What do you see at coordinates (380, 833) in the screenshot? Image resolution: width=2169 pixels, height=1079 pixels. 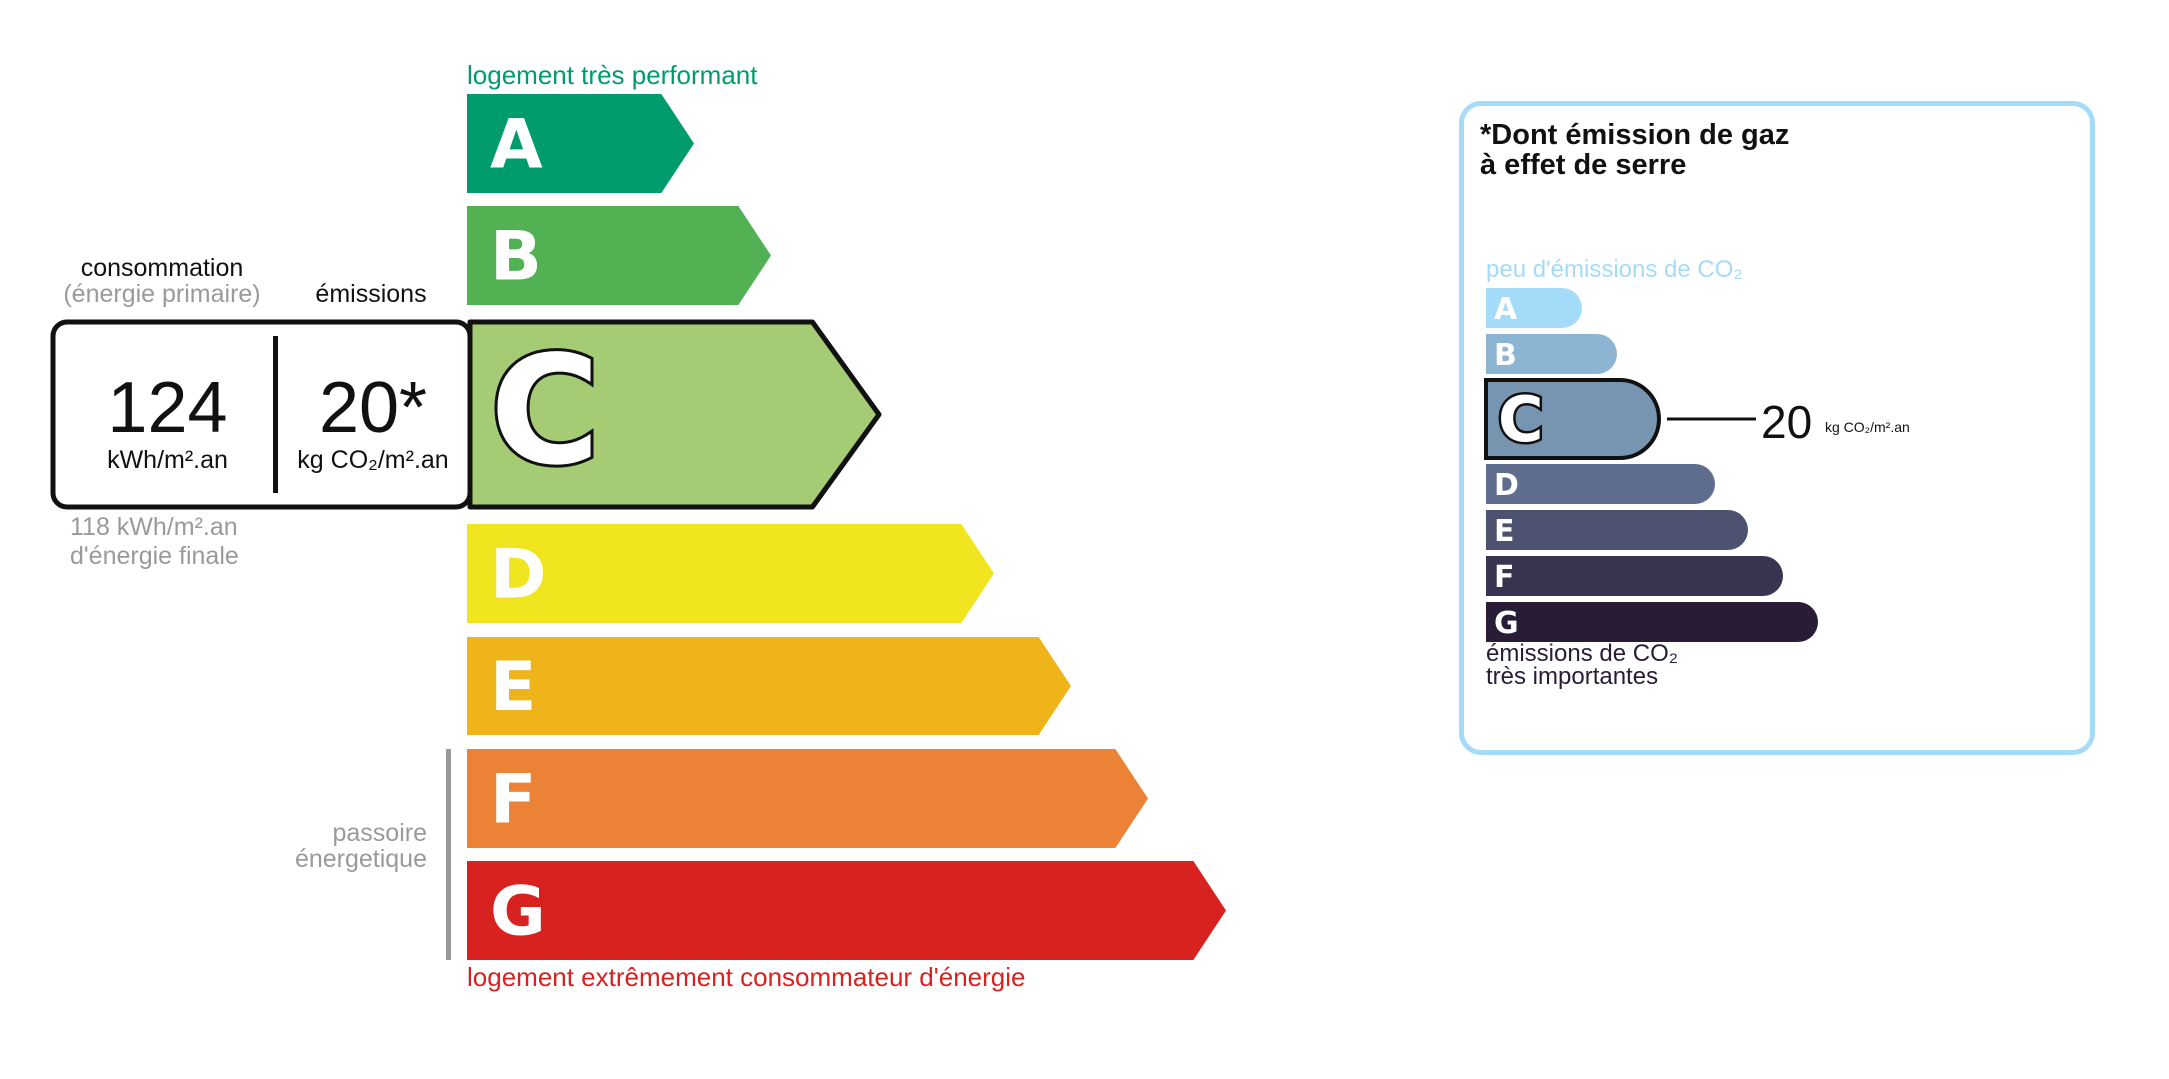 I see `passoire-label-line1: passoire` at bounding box center [380, 833].